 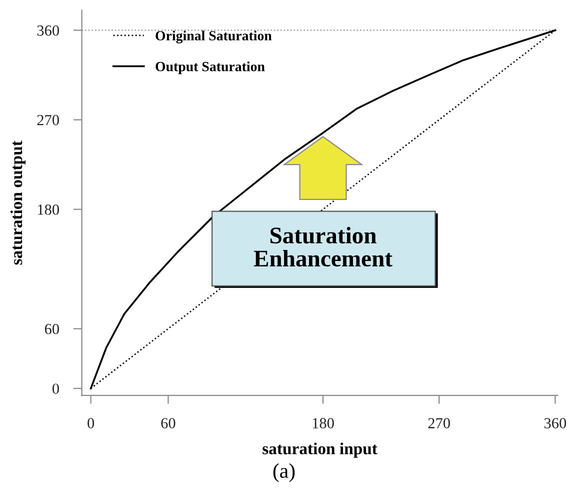 I want to click on y-tick-label: 0, so click(x=55, y=389).